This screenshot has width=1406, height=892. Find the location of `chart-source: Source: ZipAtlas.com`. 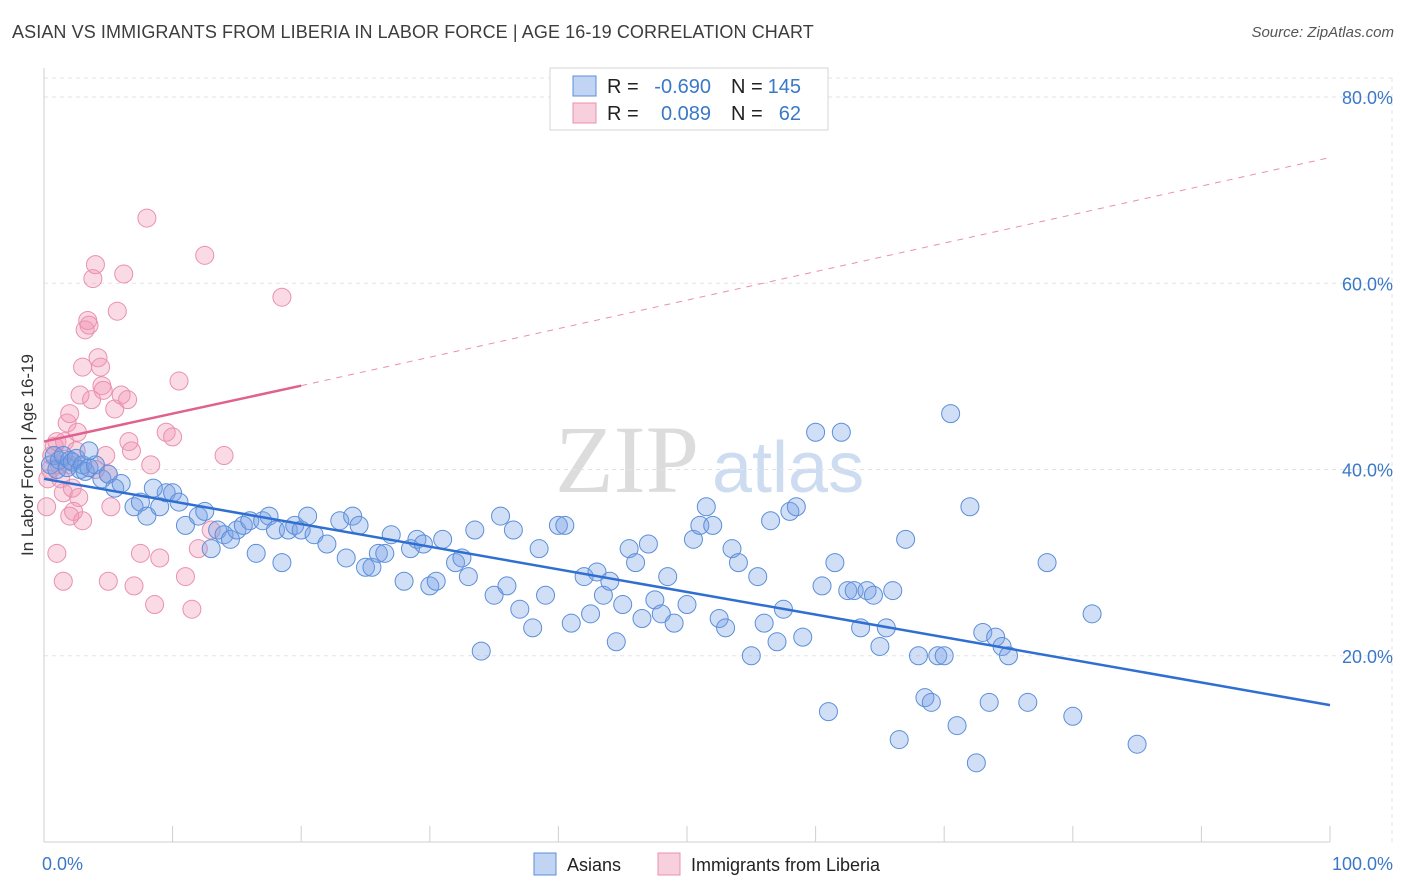

chart-source: Source: ZipAtlas.com is located at coordinates (1322, 32).